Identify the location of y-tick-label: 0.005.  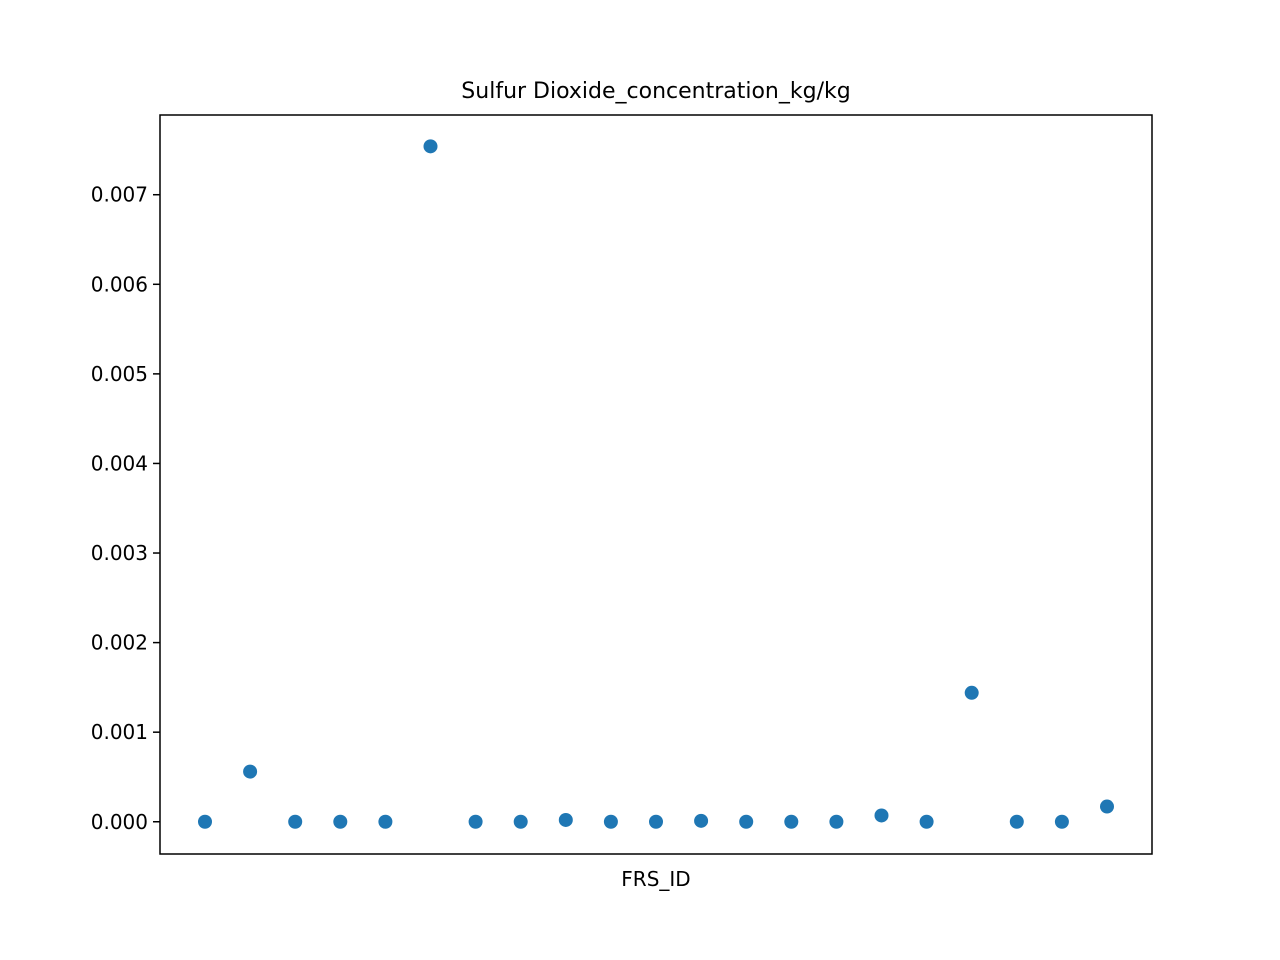
(119, 374).